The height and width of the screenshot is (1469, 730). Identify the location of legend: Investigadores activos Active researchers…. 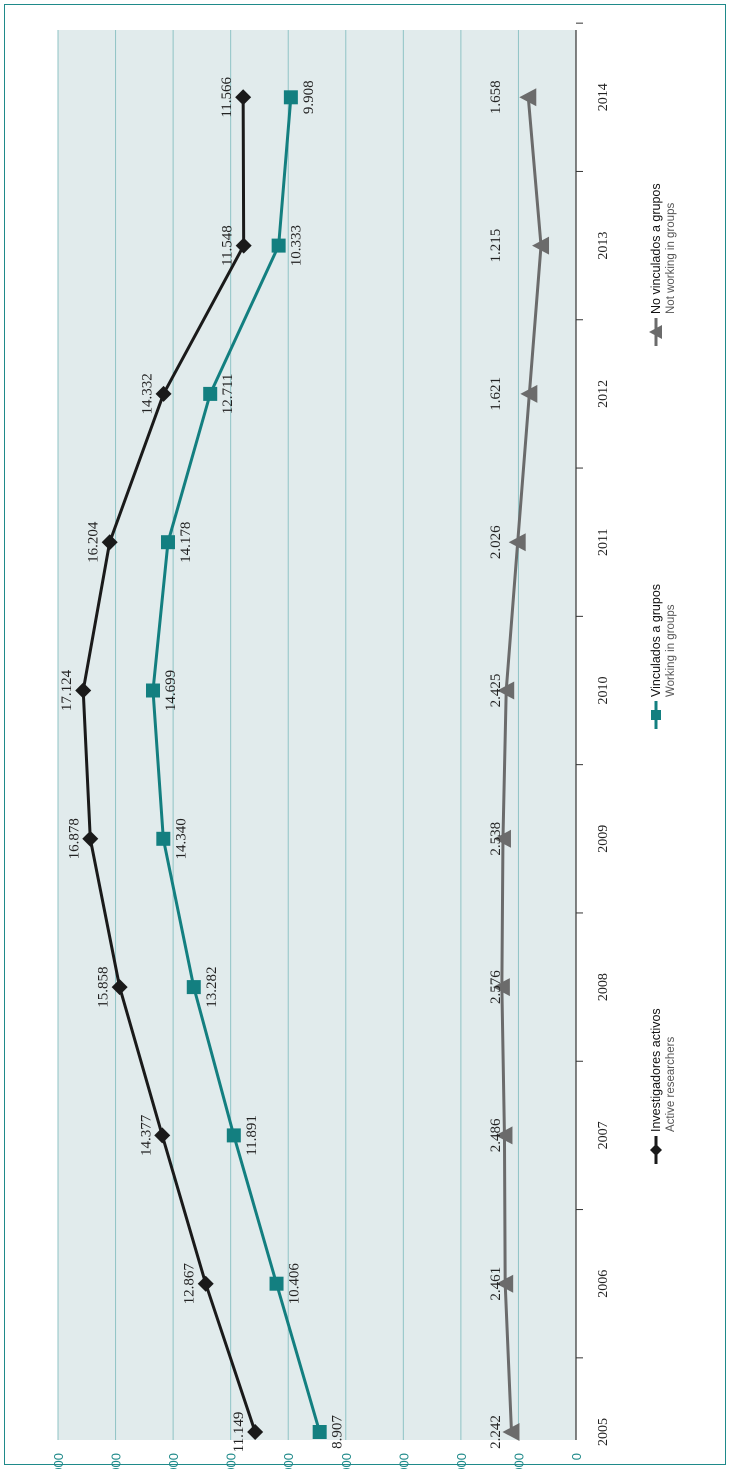
(663, 673).